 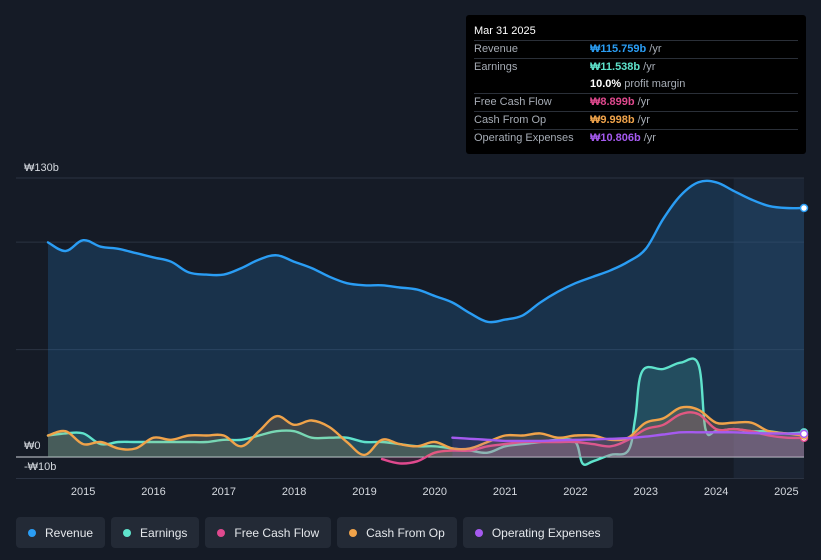 I want to click on x-tick-label: 2024, so click(x=716, y=492).